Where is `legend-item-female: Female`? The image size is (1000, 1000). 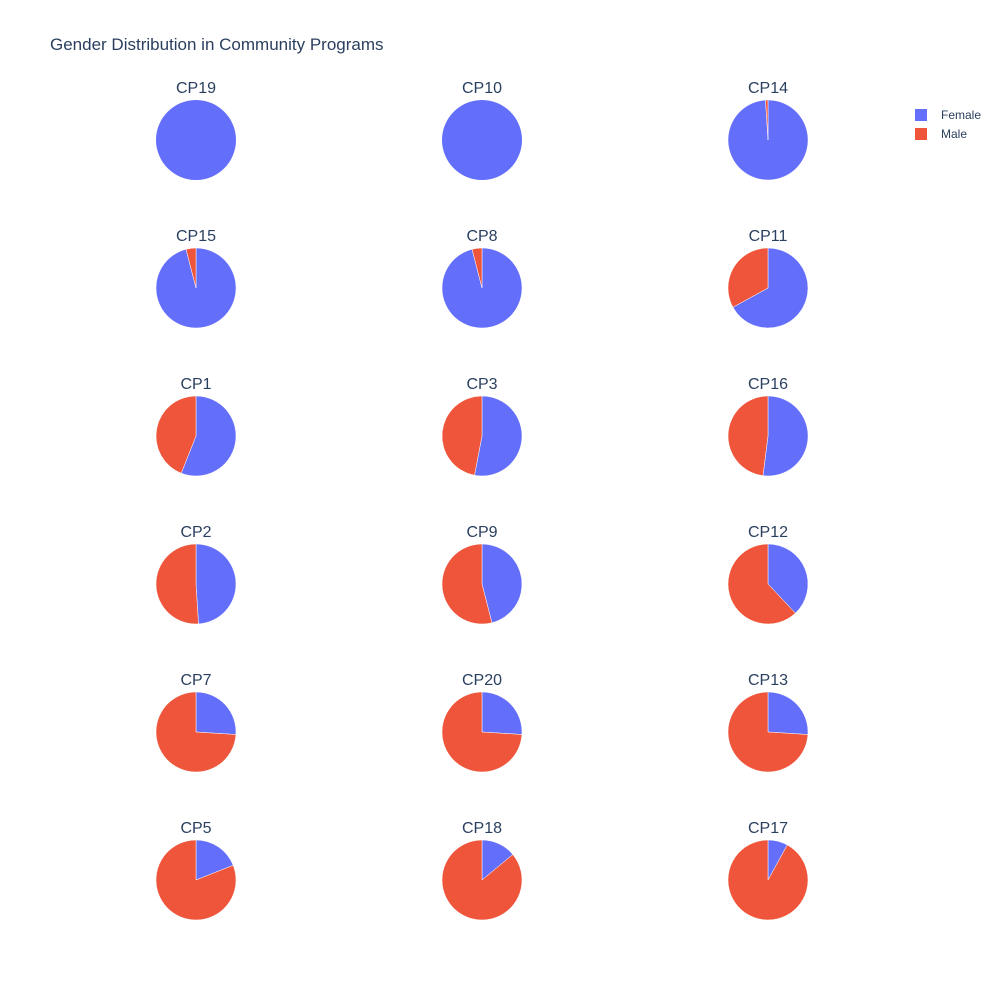
legend-item-female: Female is located at coordinates (948, 115).